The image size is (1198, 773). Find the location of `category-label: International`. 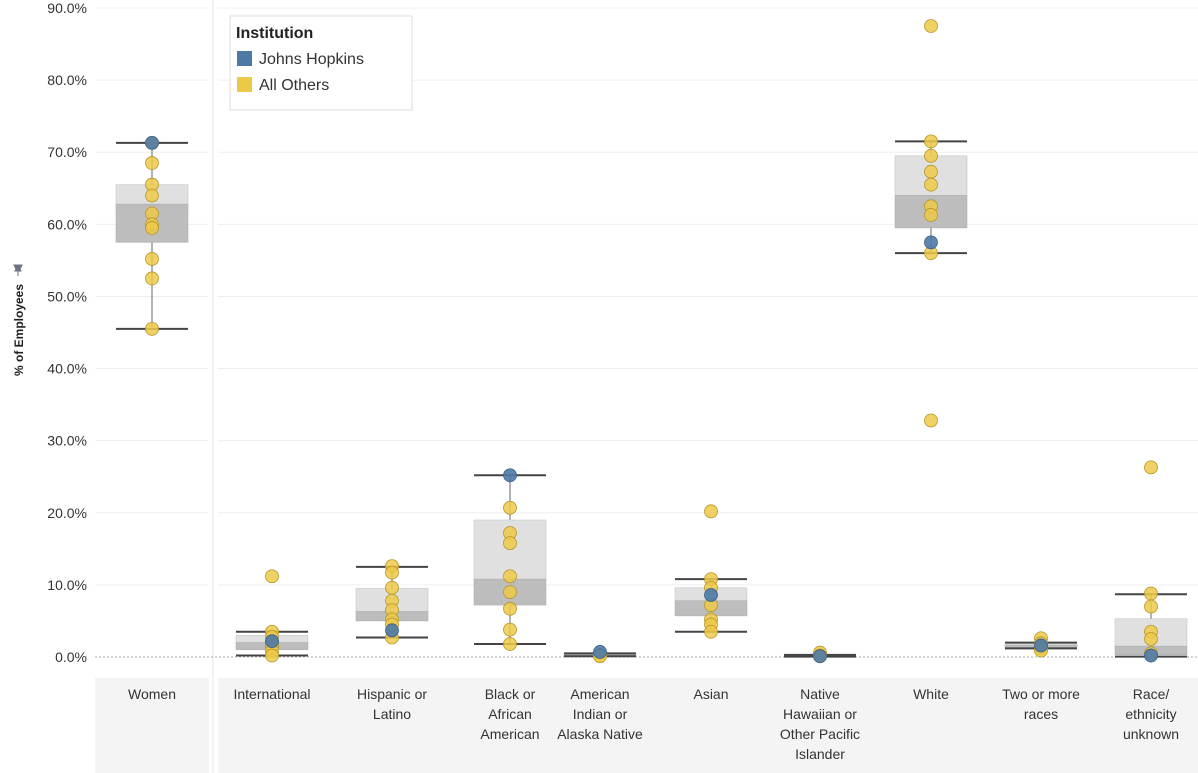

category-label: International is located at coordinates (271, 694).